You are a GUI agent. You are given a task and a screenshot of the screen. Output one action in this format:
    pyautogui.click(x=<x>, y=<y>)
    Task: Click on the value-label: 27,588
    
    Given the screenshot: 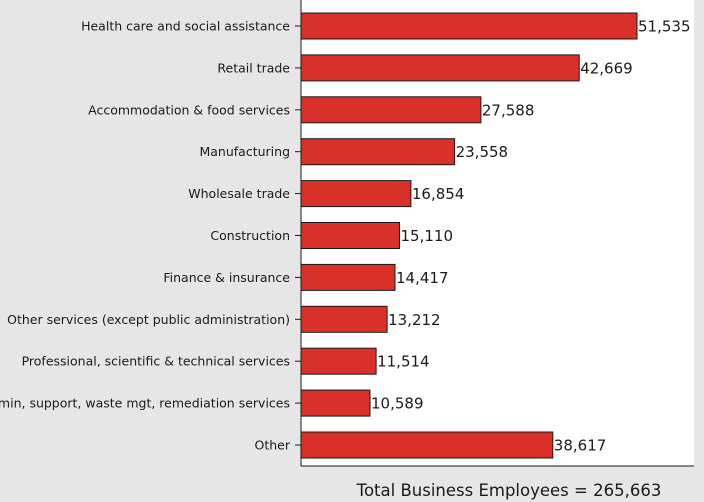 What is the action you would take?
    pyautogui.click(x=508, y=110)
    